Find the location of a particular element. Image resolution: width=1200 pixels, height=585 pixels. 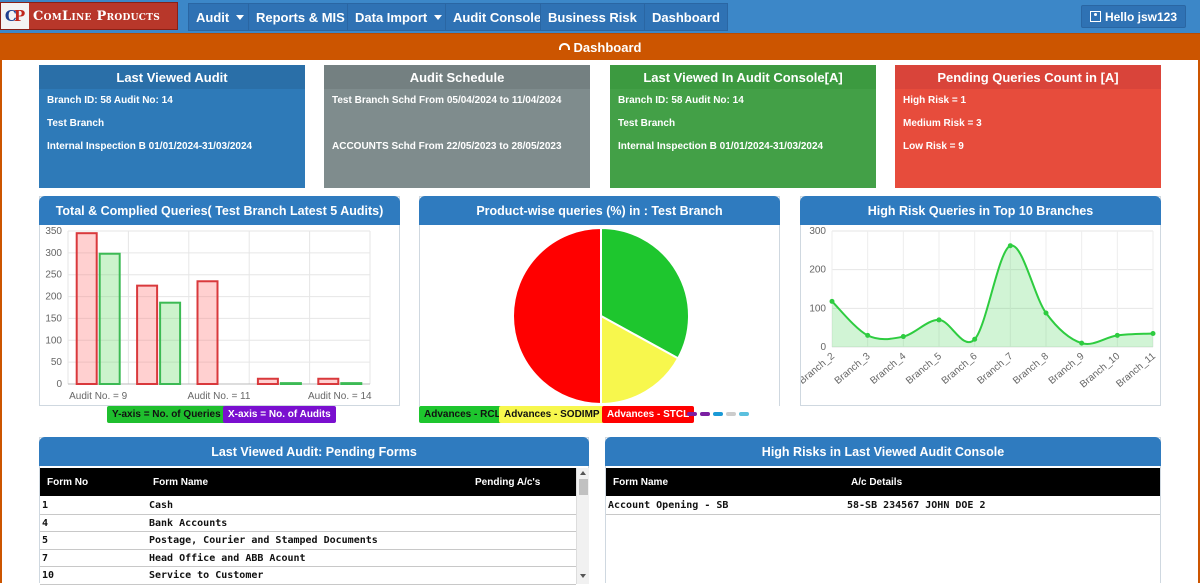

user-menu-button: Hello jsw123 is located at coordinates (1133, 16).